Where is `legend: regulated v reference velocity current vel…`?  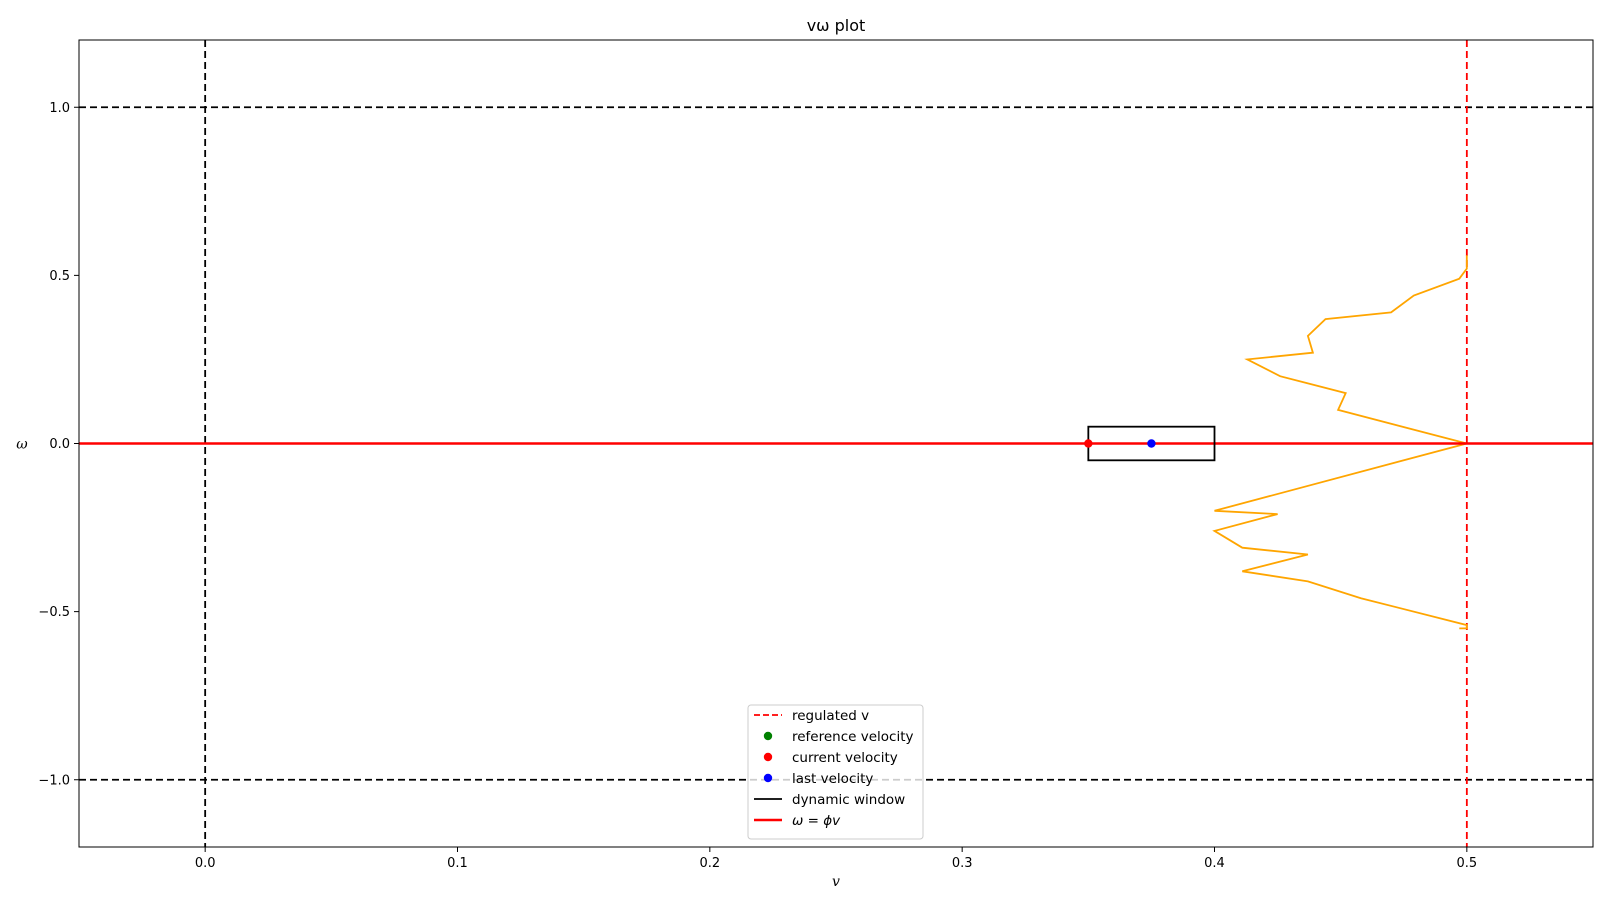 legend: regulated v reference velocity current vel… is located at coordinates (835, 772).